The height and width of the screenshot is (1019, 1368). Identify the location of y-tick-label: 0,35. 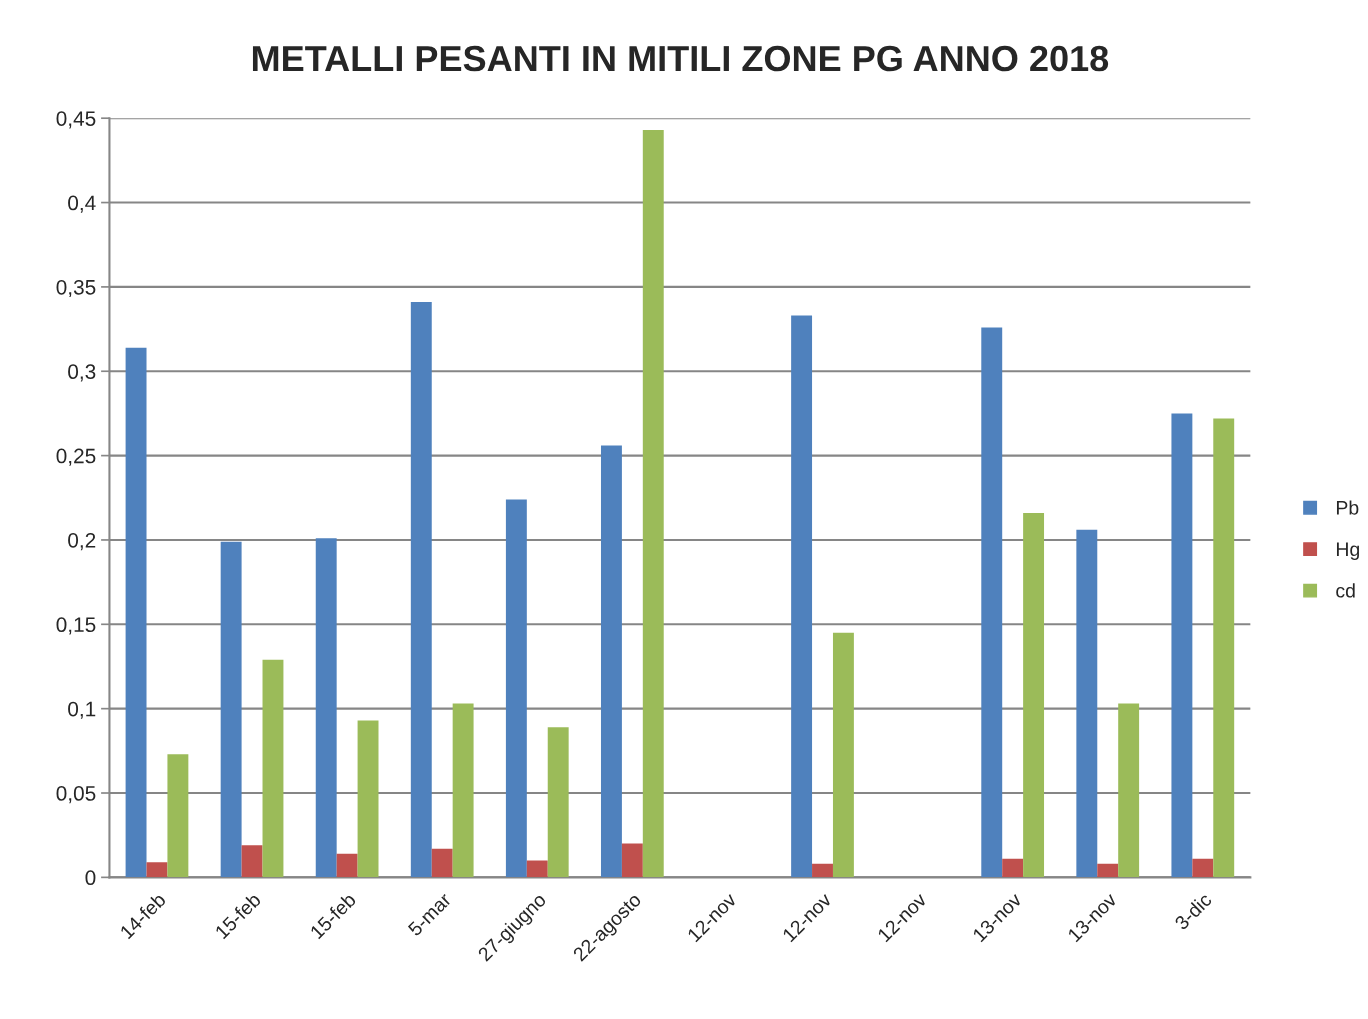
(76, 288).